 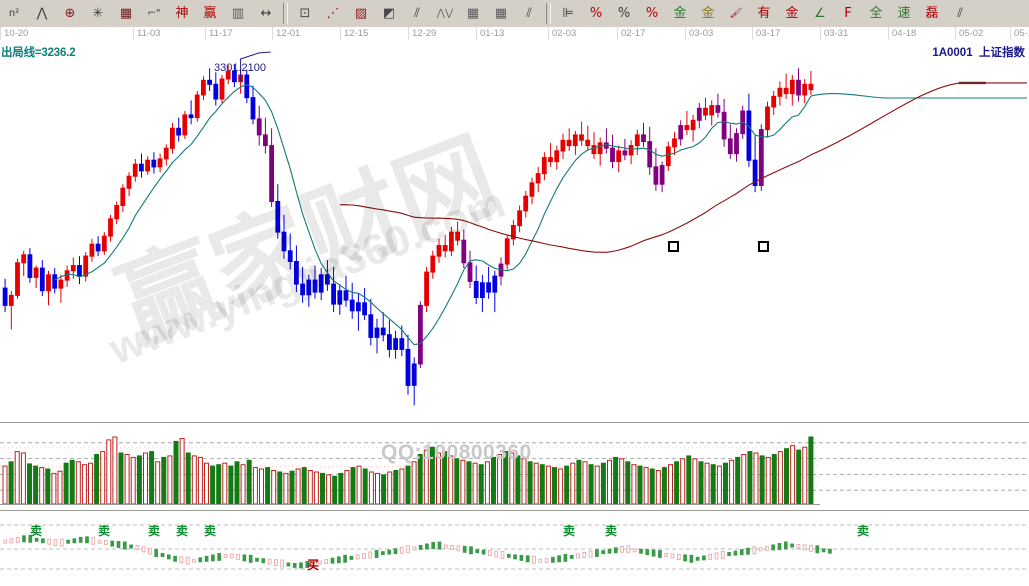 I want to click on crosshair-circle-icon: ⊕, so click(x=70, y=13).